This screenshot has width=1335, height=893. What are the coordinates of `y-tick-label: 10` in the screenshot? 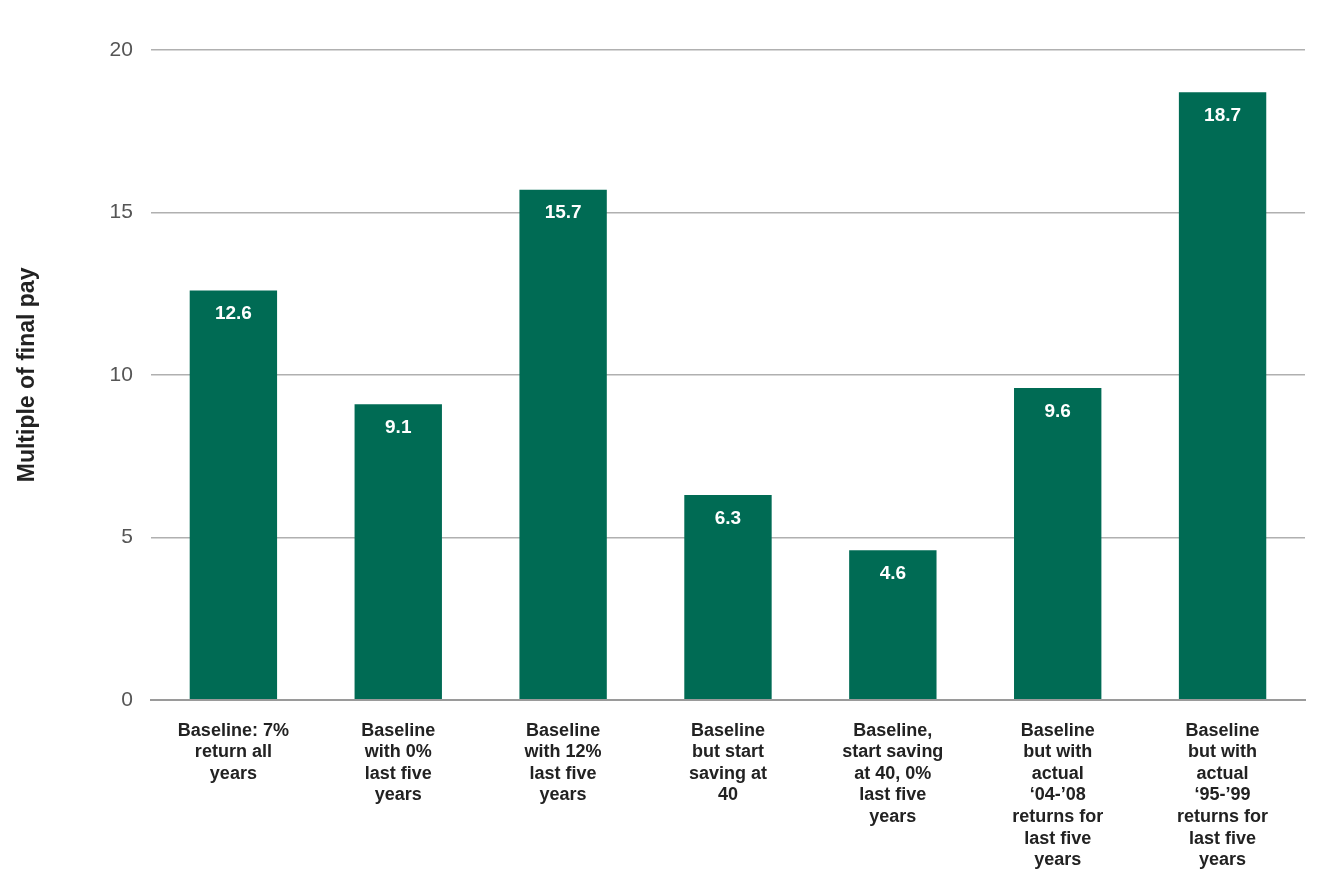 It's located at (121, 373).